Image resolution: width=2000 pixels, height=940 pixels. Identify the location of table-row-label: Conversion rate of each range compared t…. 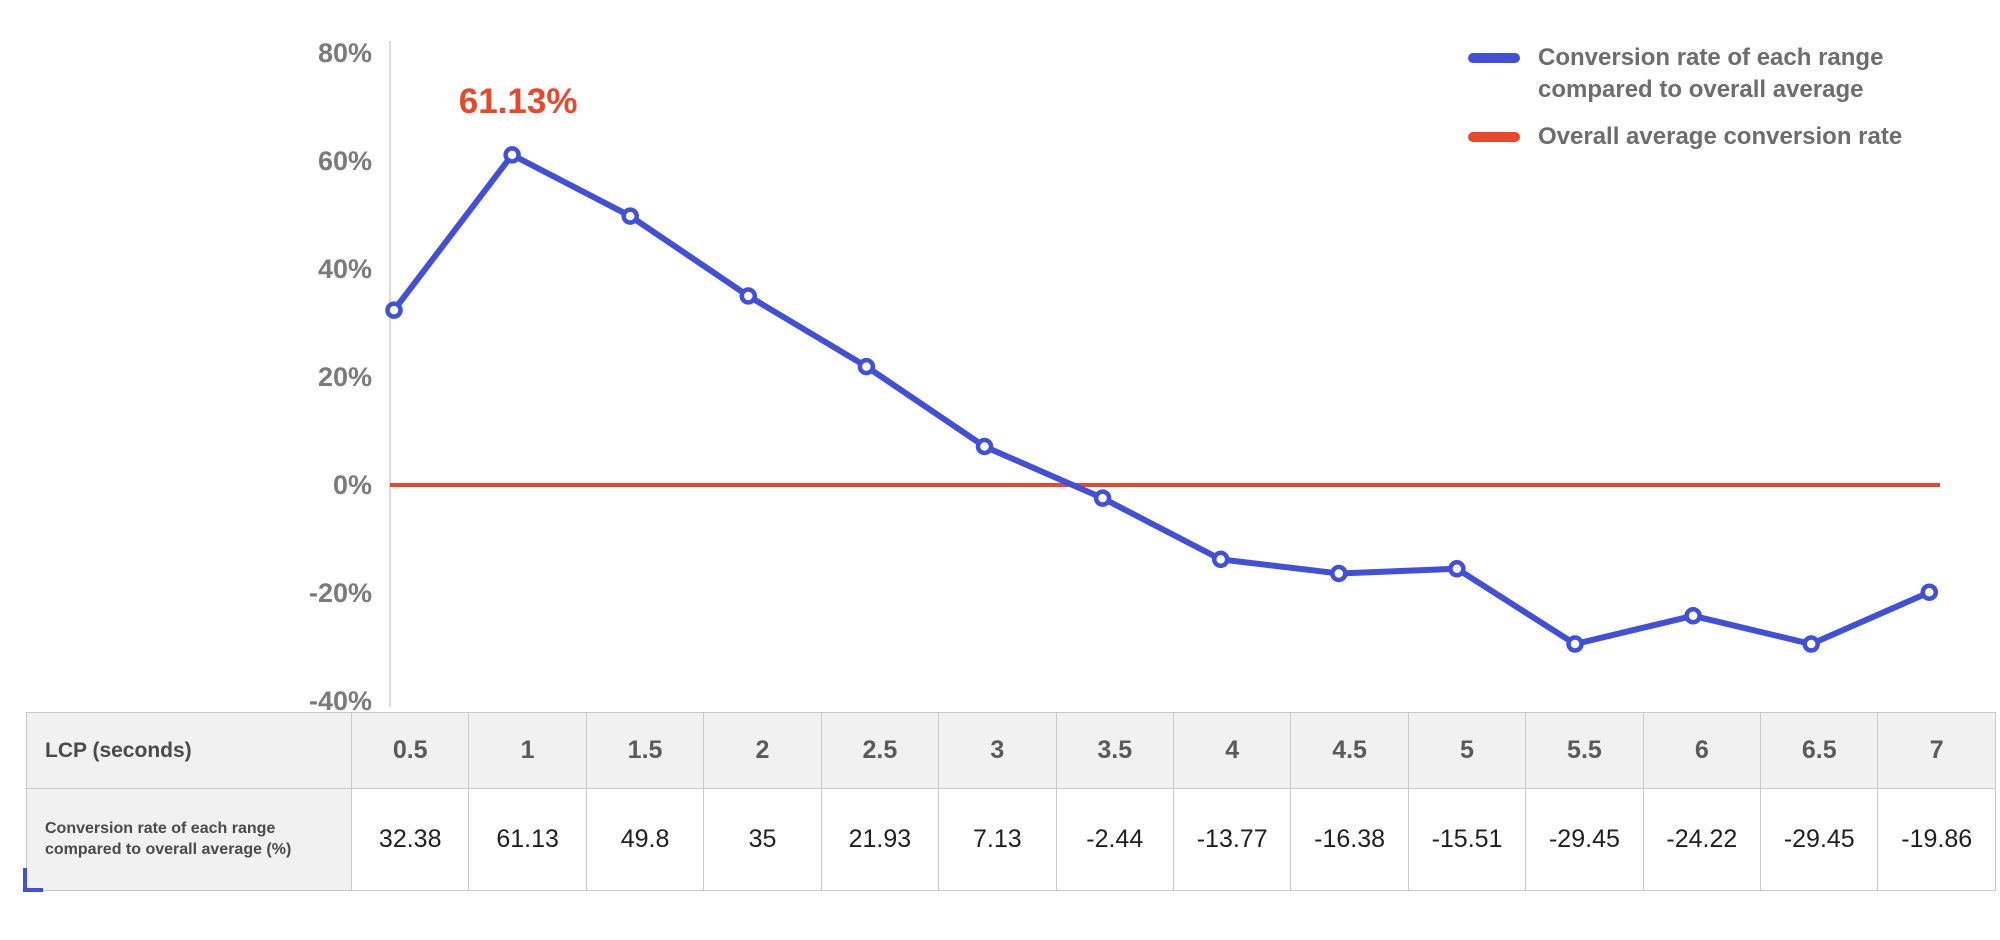
(189, 839).